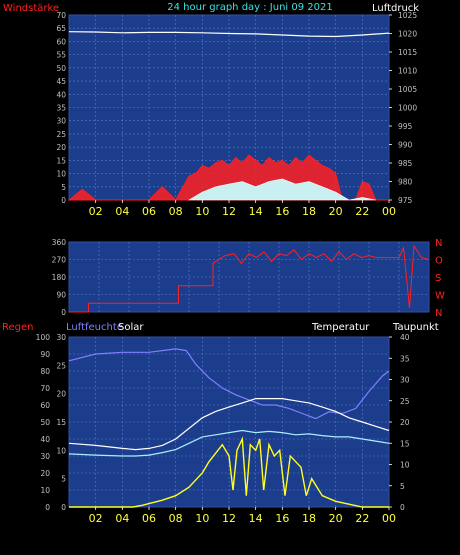 The image size is (460, 555). Describe the element at coordinates (176, 518) in the screenshot. I see `humidity-temperature-xtick-label: 08` at that location.